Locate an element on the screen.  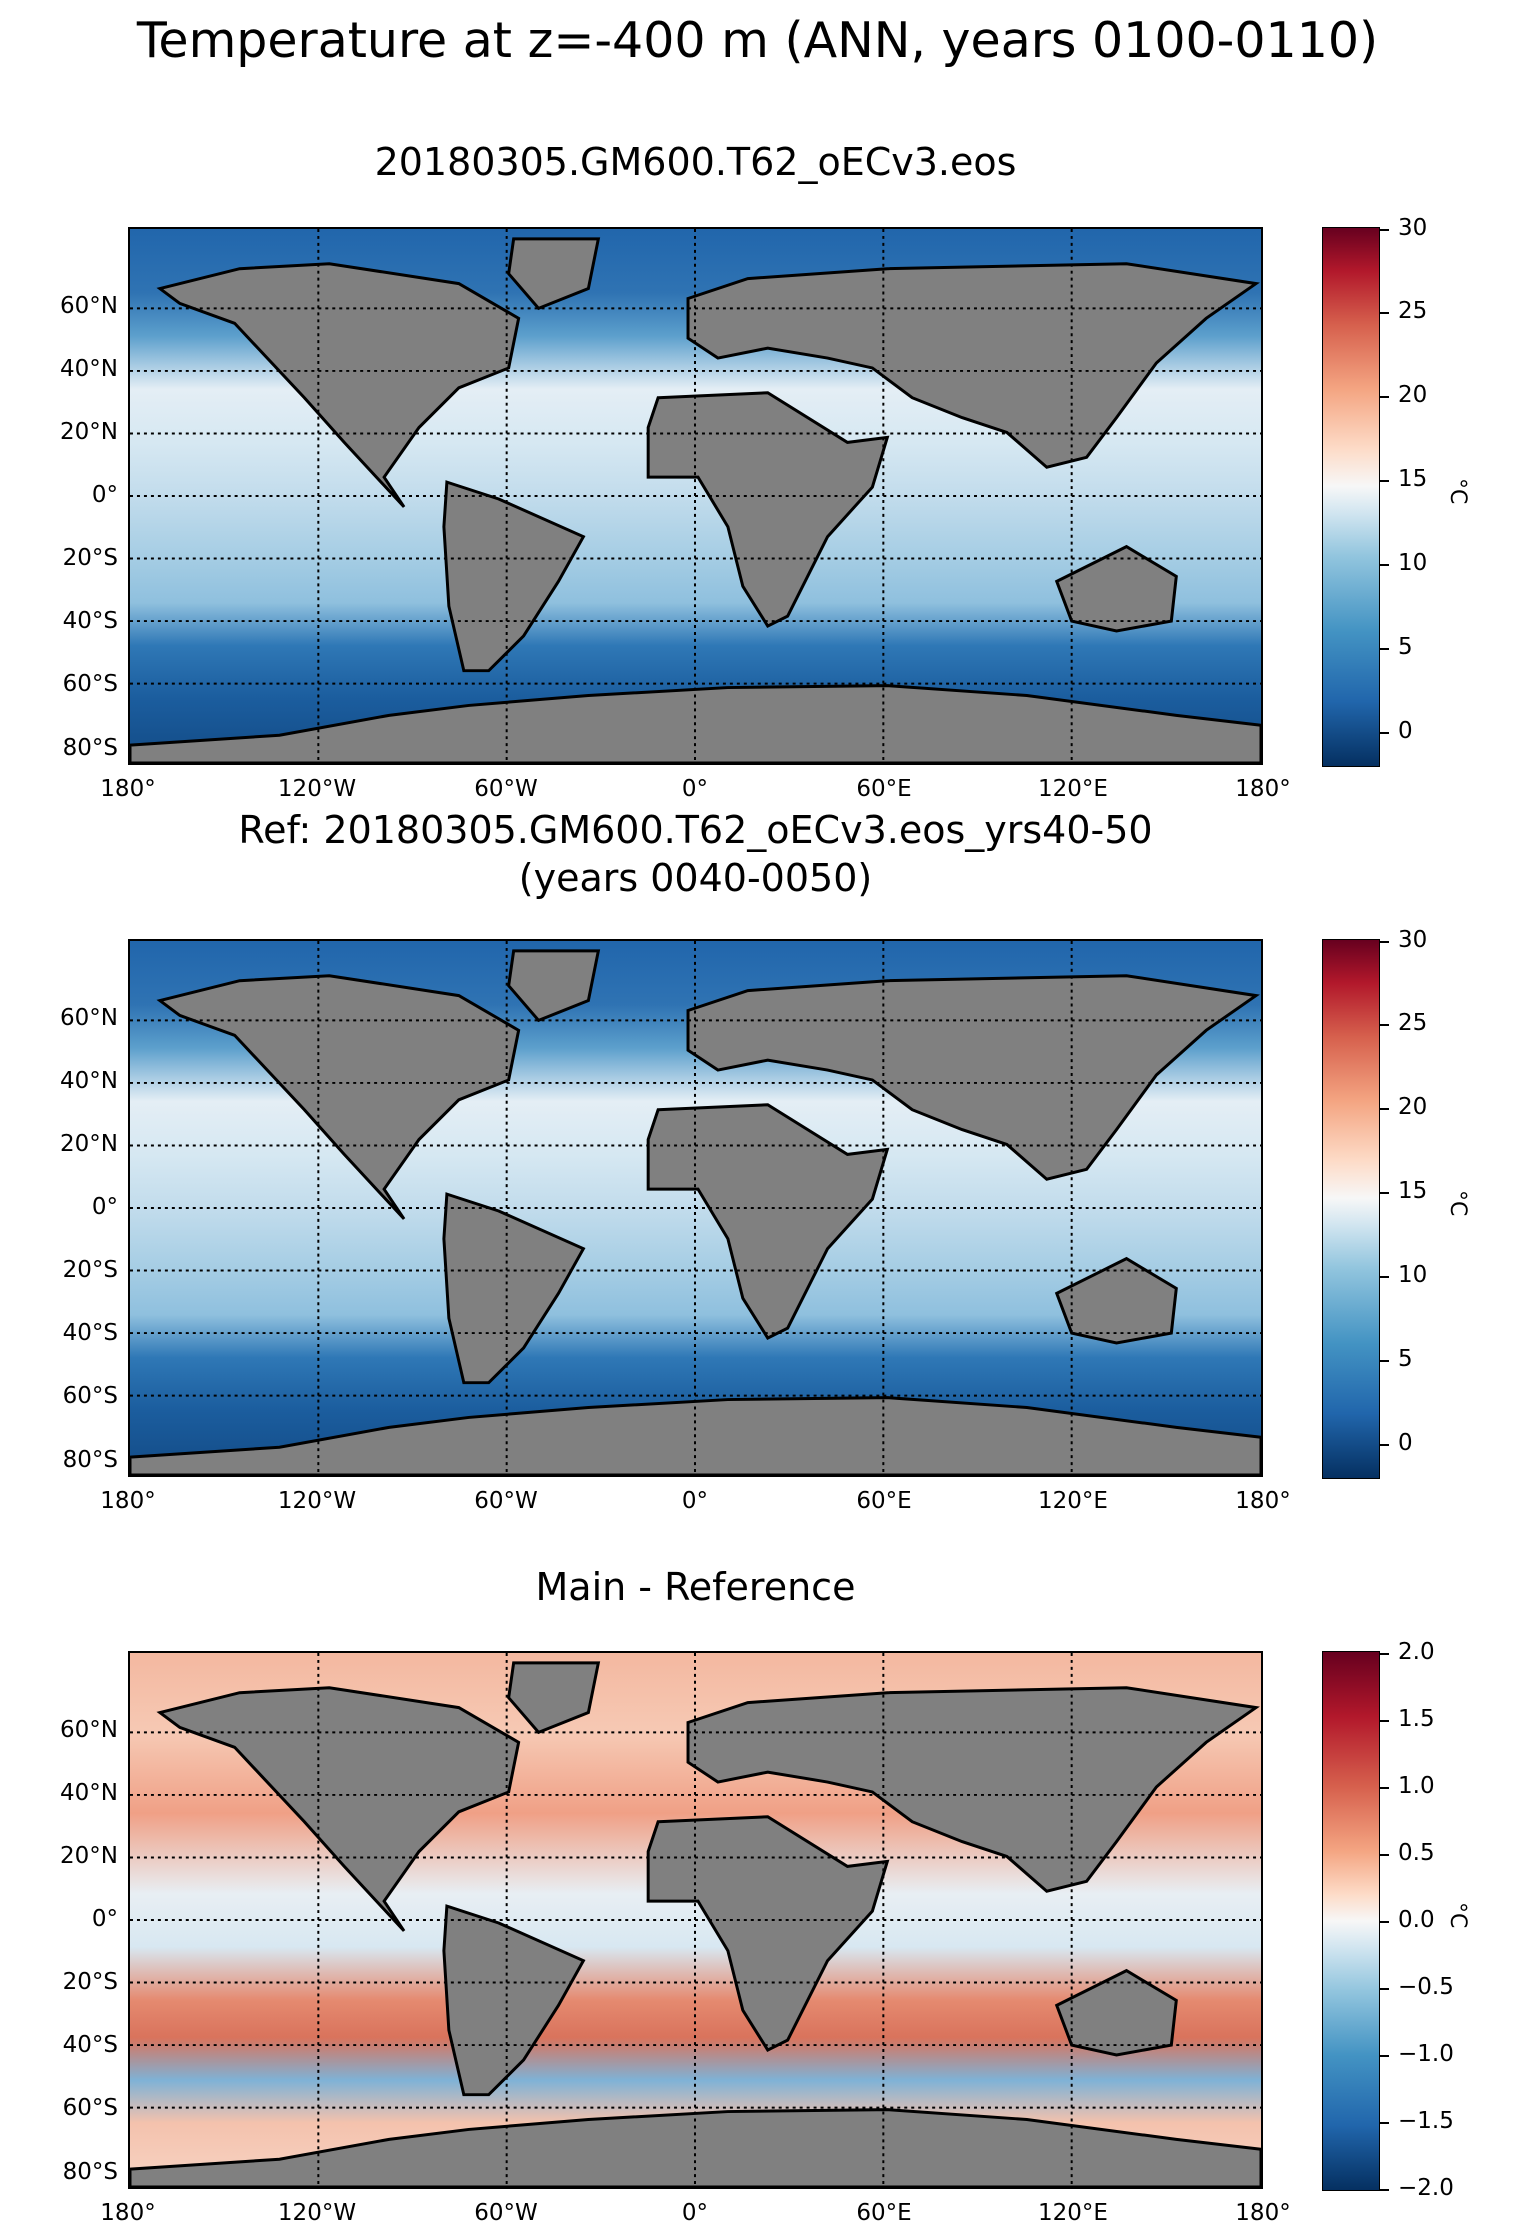
lat-label: 60°S is located at coordinates (90, 2108).